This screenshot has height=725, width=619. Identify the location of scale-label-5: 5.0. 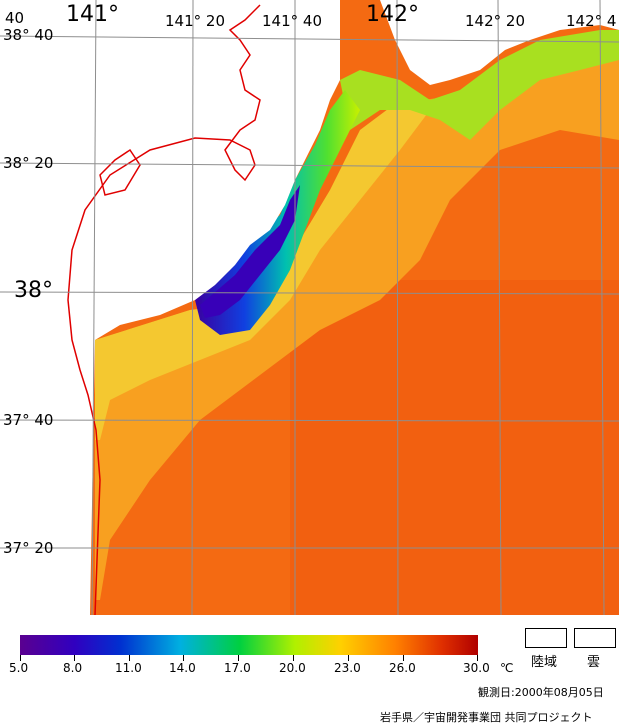
(19, 668).